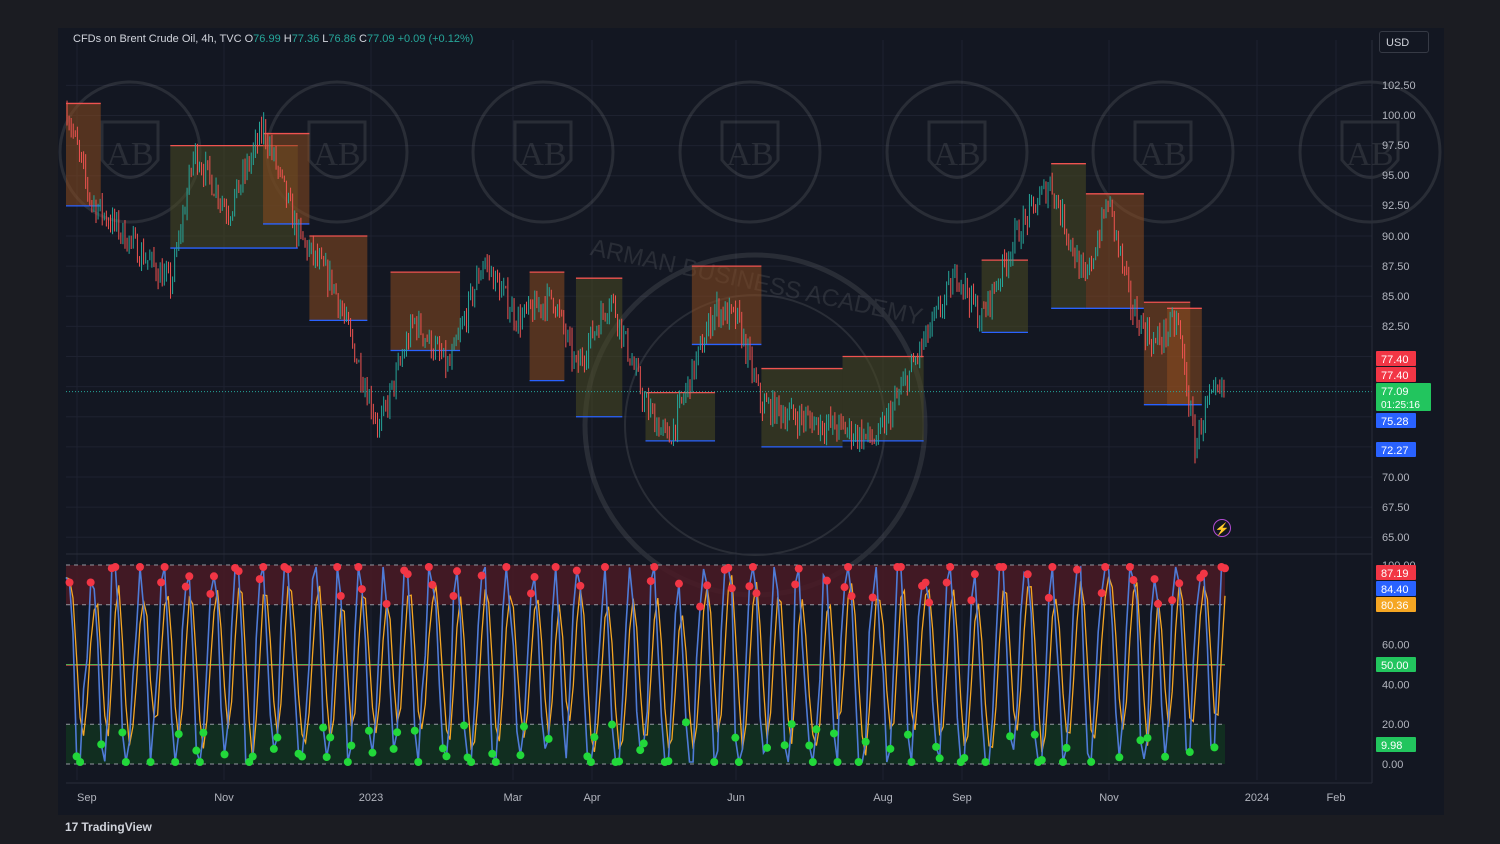 The height and width of the screenshot is (844, 1500). Describe the element at coordinates (1396, 685) in the screenshot. I see `osc-tick-label: 40.00` at that location.